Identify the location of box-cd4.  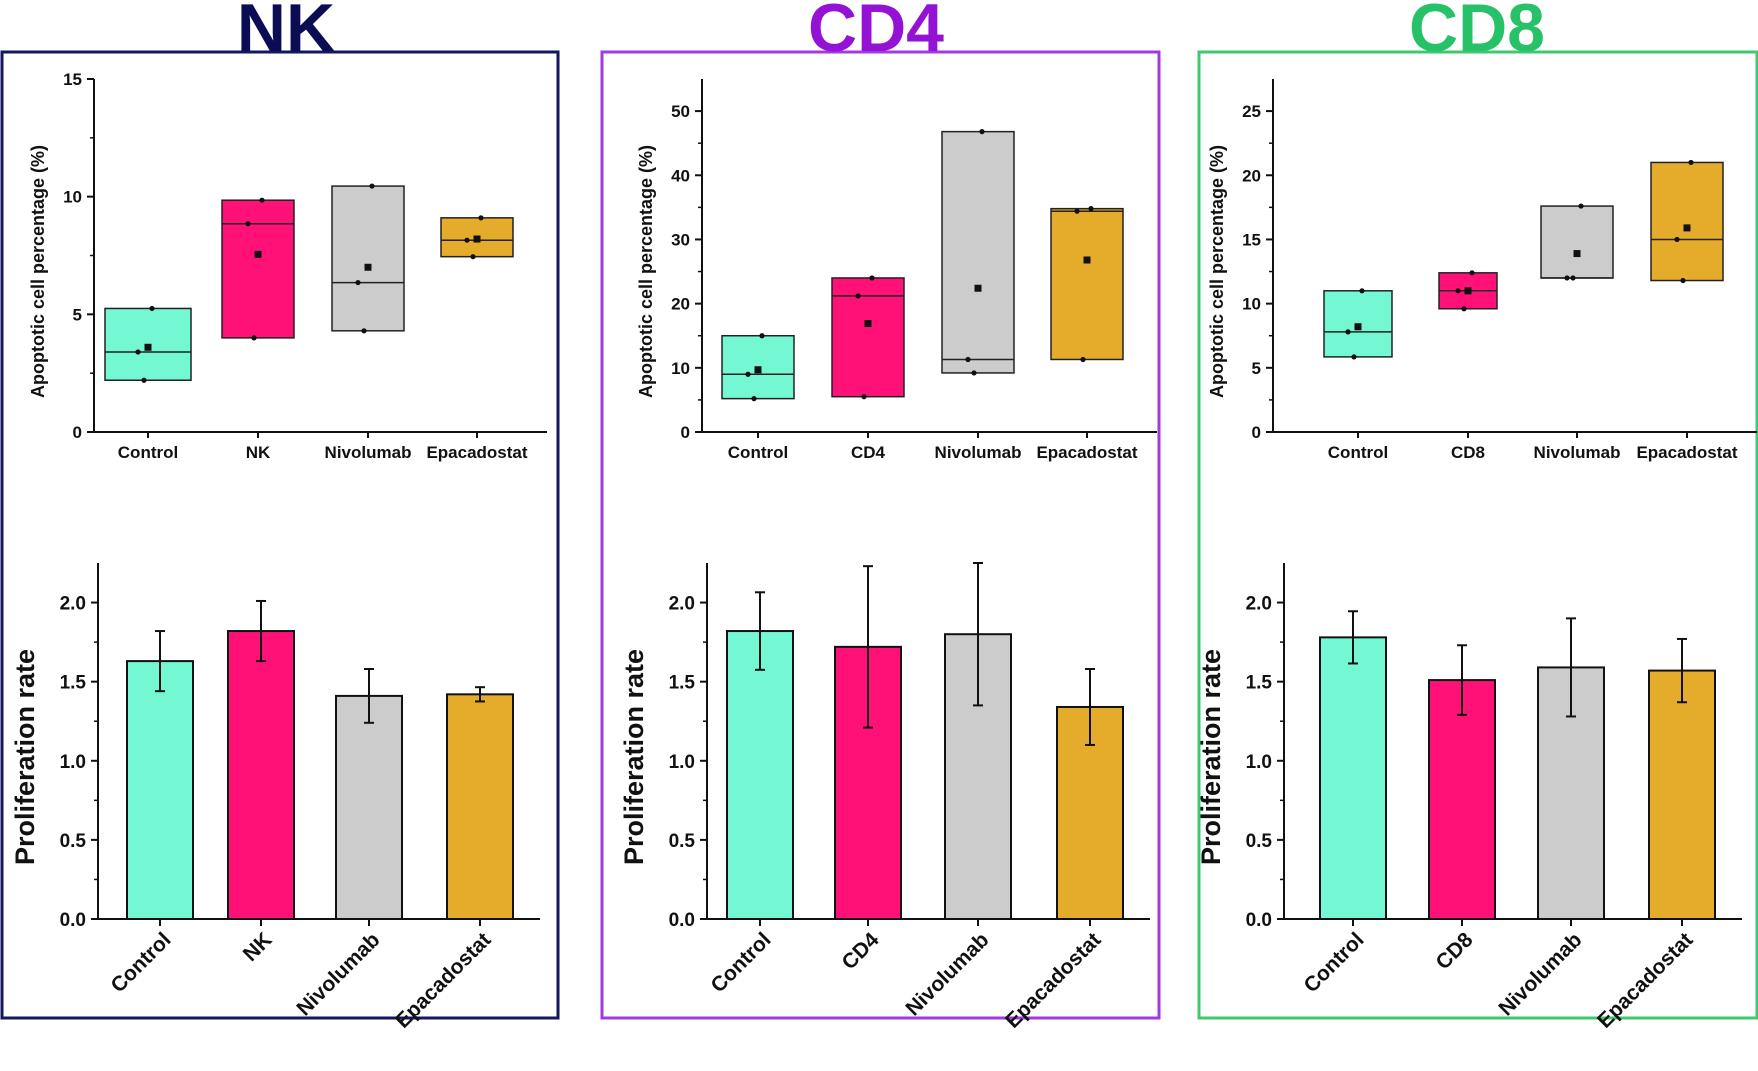
(868, 337).